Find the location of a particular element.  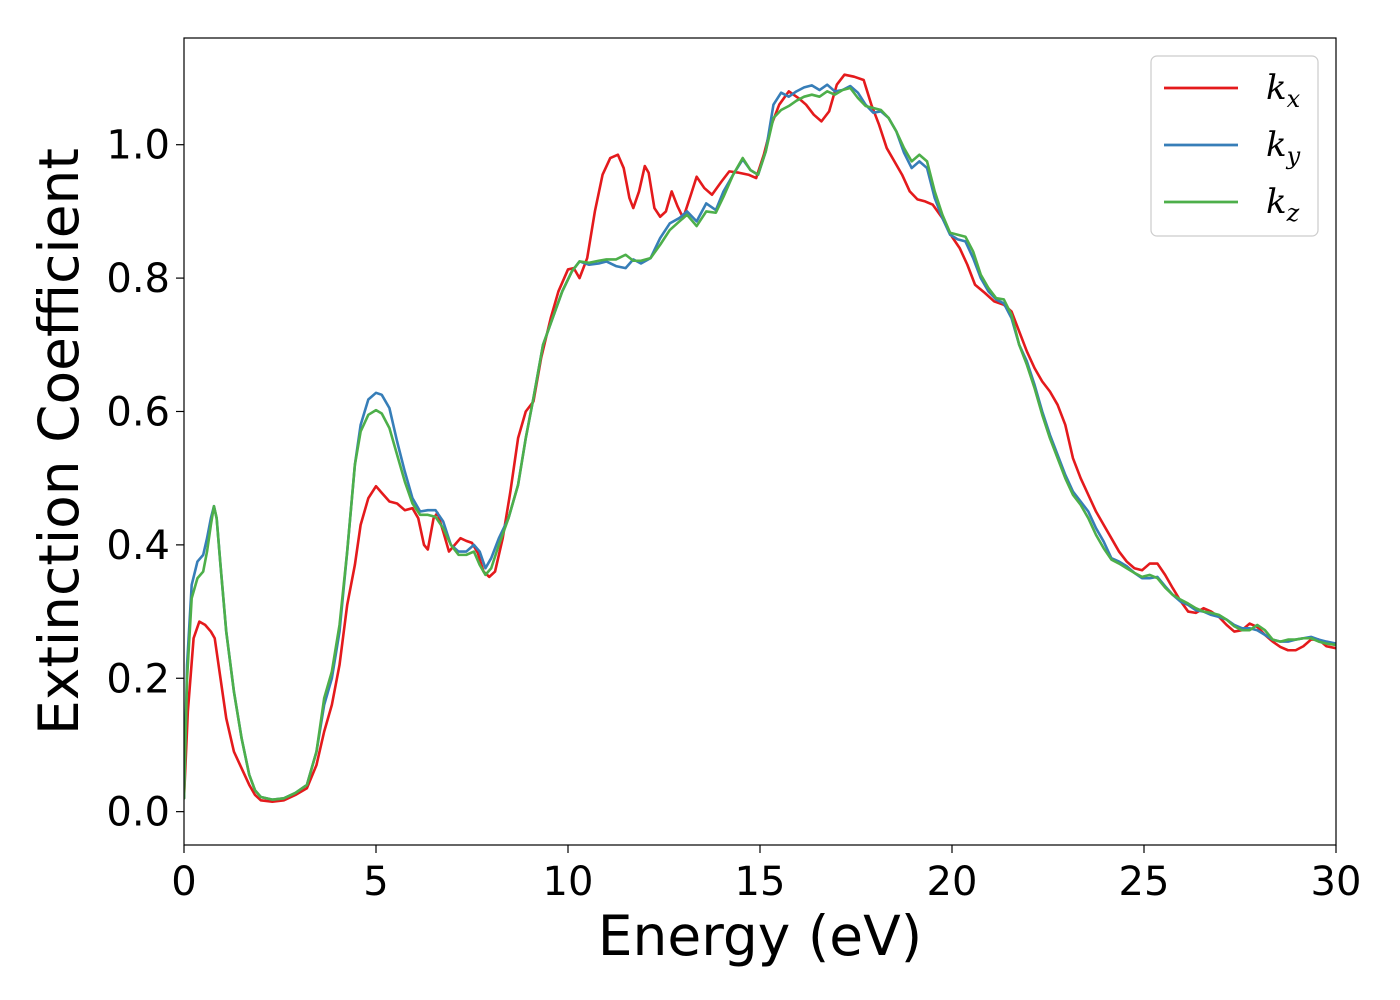

x-tick-label: 20 is located at coordinates (952, 882).